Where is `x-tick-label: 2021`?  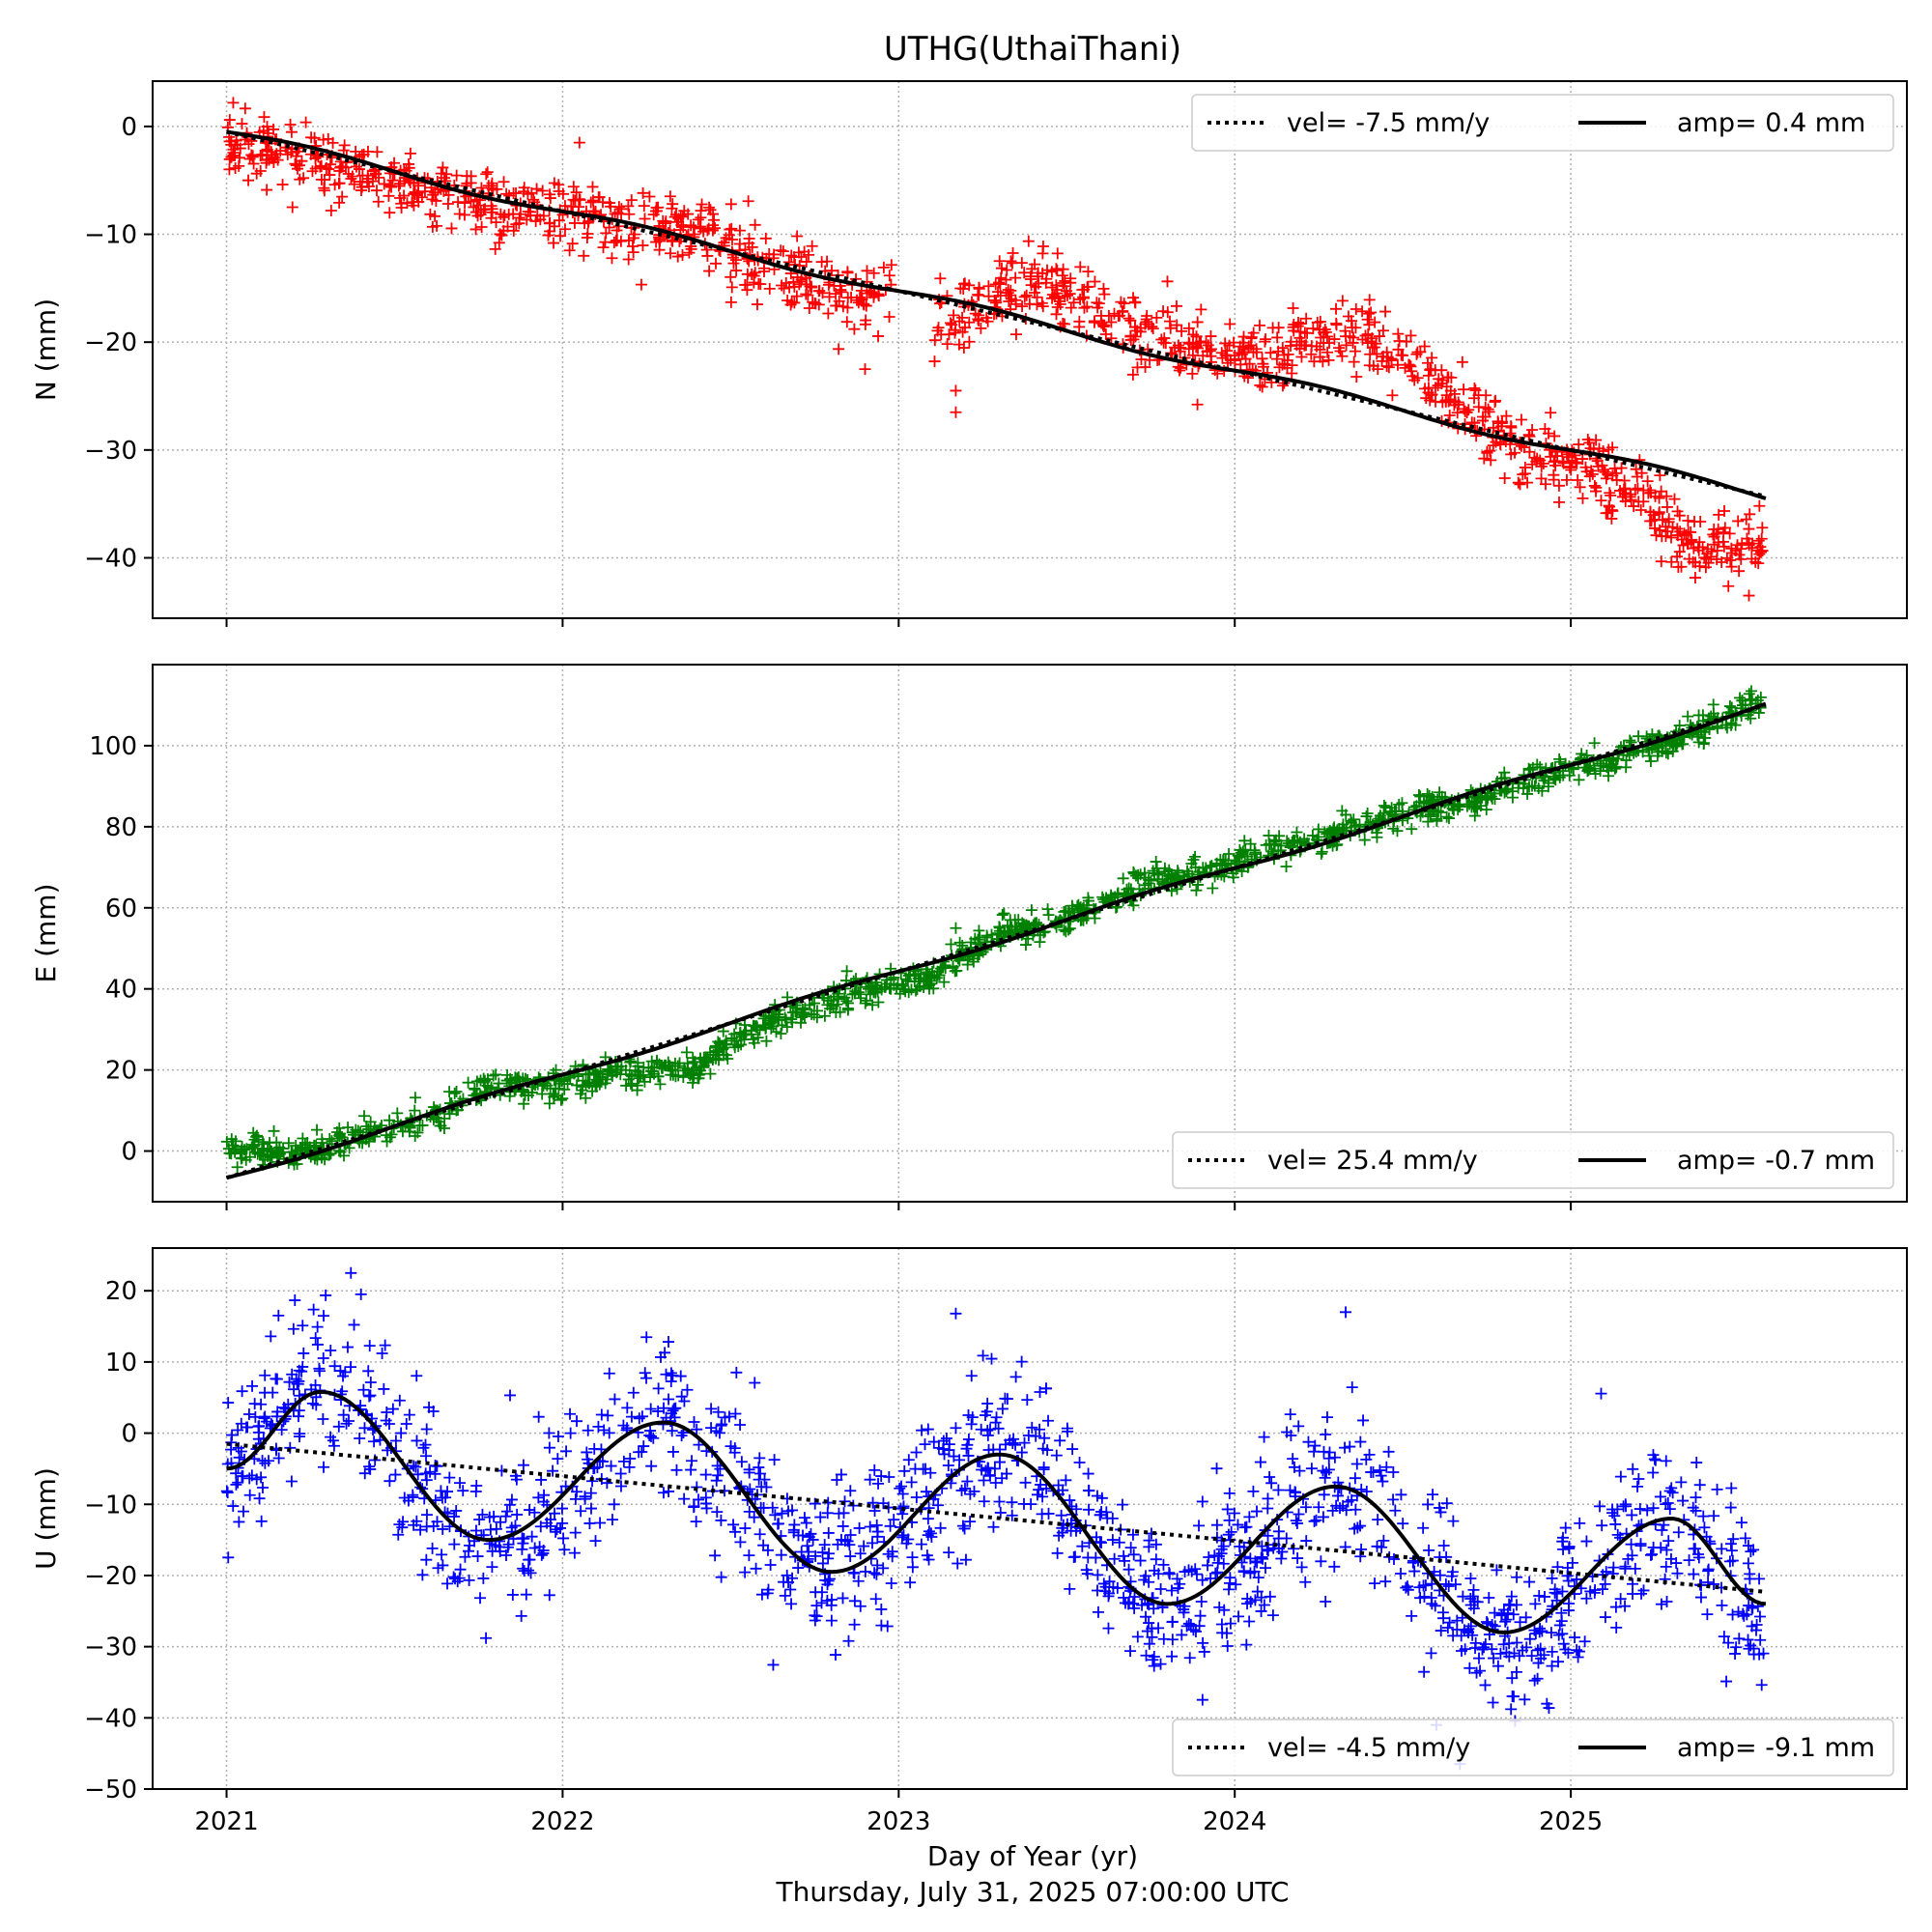
x-tick-label: 2021 is located at coordinates (226, 1821).